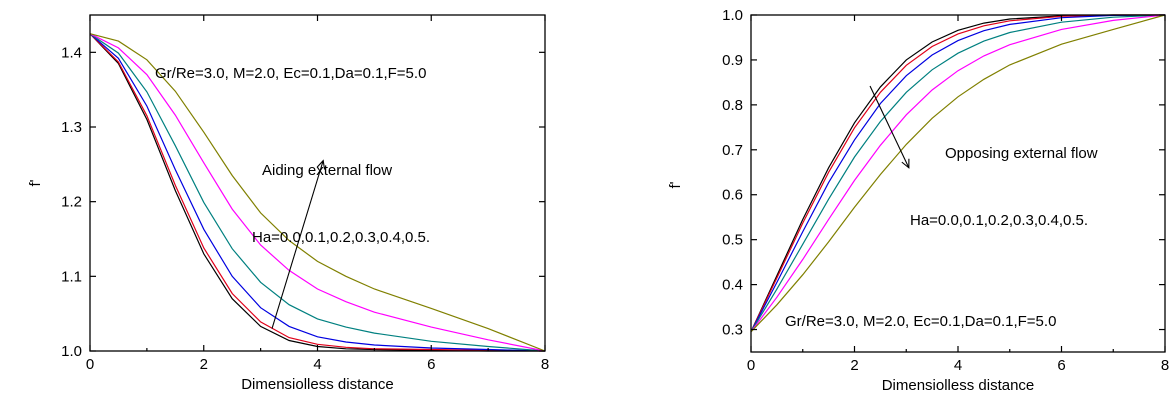 The width and height of the screenshot is (1172, 412). I want to click on y-tick-label: 0.3, so click(732, 330).